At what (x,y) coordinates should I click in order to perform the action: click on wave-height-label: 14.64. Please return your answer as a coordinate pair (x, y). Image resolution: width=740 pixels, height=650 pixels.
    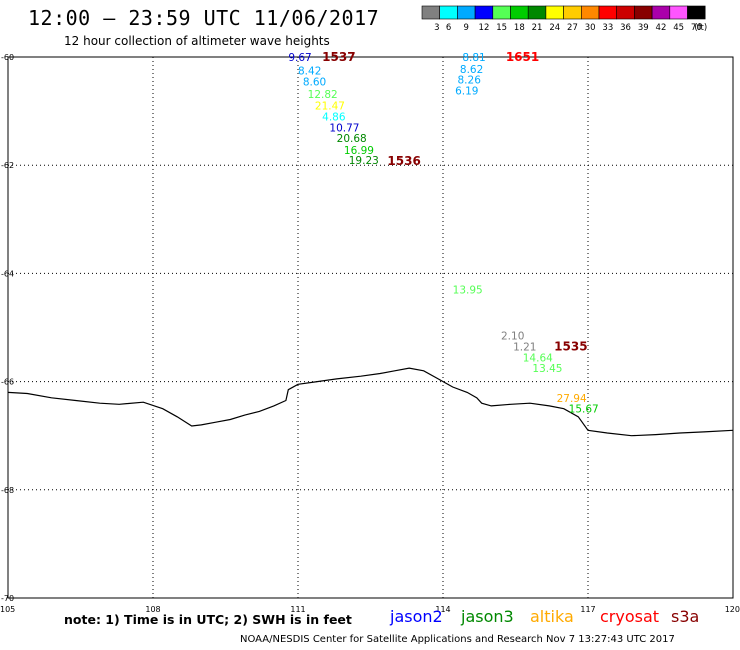
    Looking at the image, I should click on (538, 358).